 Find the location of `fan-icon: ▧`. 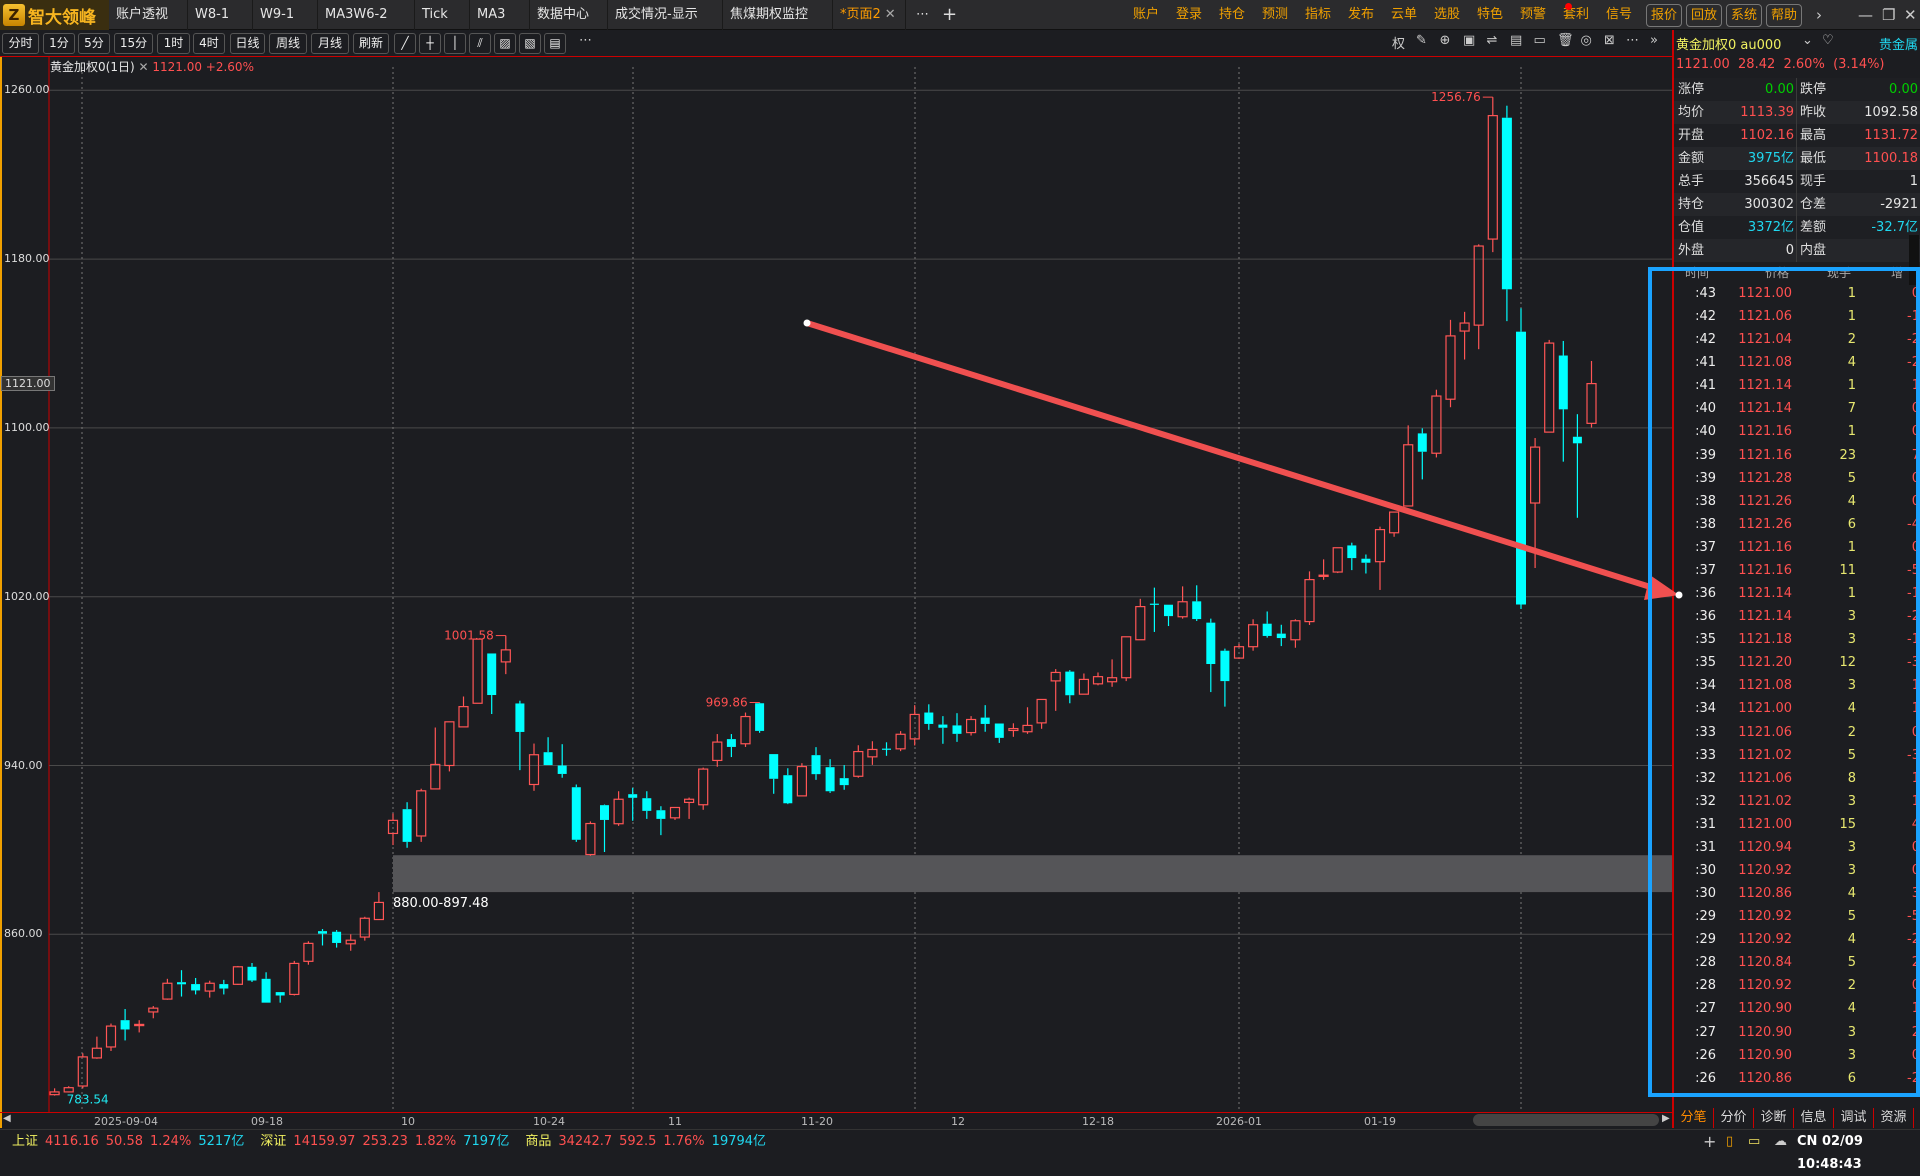

fan-icon: ▧ is located at coordinates (530, 43).